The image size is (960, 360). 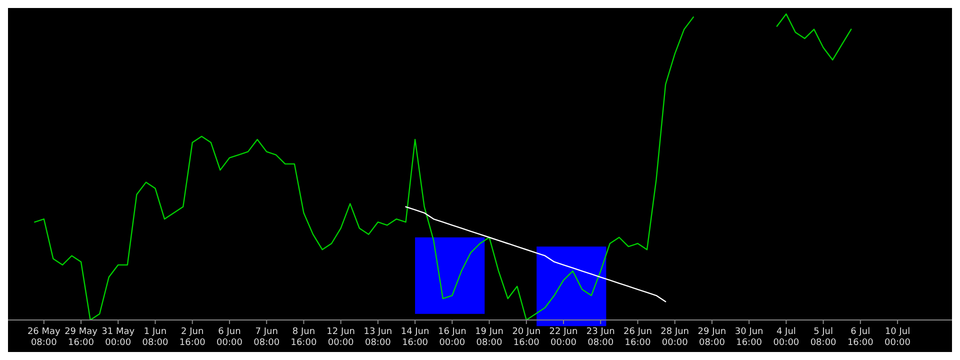 I want to click on x-tick-label: 30 Jun 16:00, so click(x=749, y=337).